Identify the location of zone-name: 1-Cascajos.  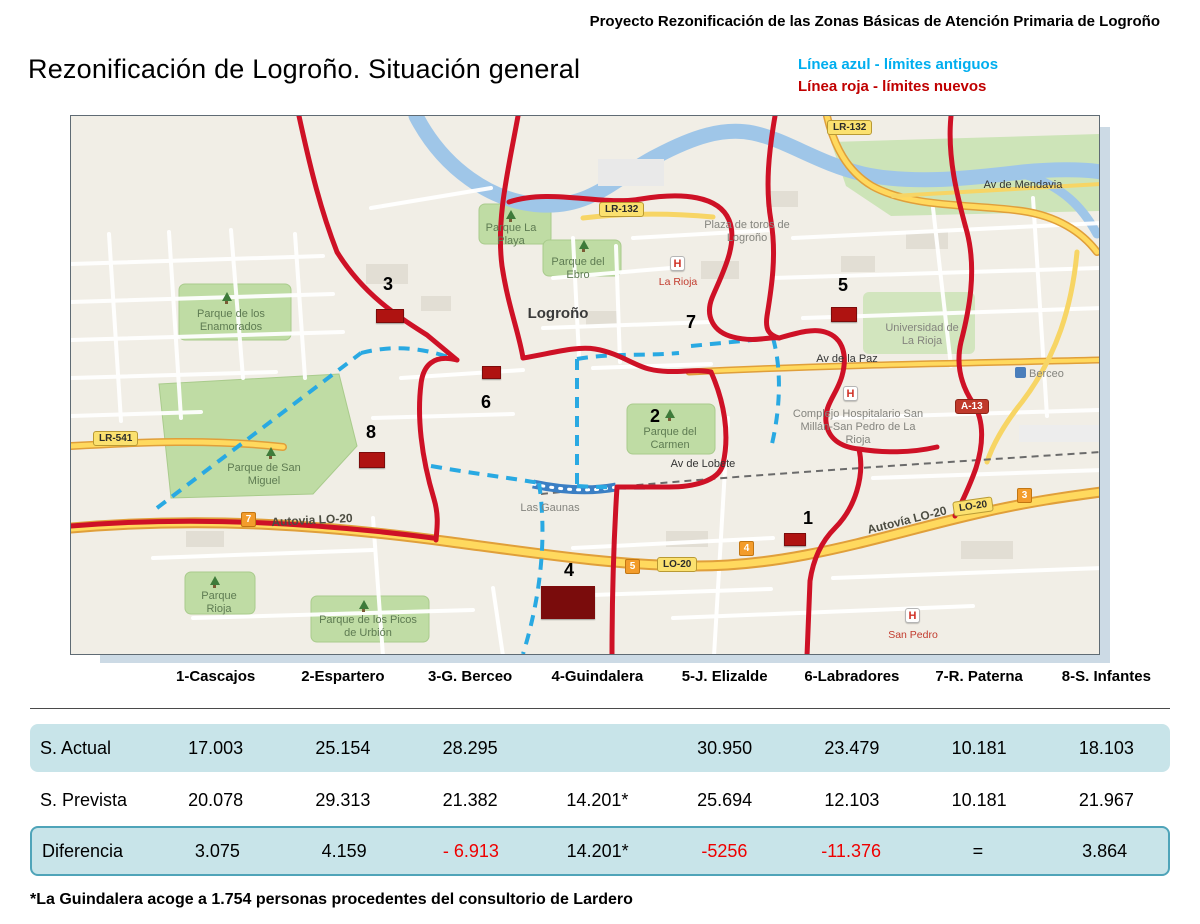
(216, 676).